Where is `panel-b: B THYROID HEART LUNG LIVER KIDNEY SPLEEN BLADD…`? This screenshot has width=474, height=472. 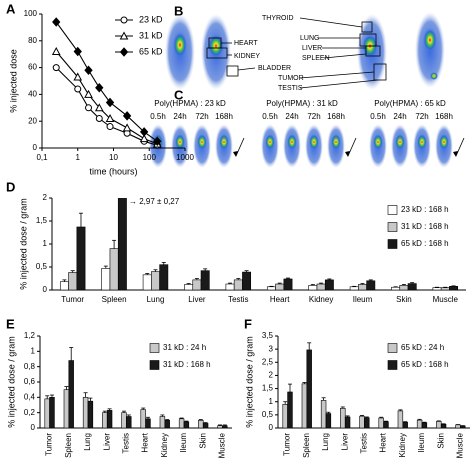 panel-b: B THYROID HEART LUNG LIVER KIDNEY SPLEEN BLADD… is located at coordinates (305, 47).